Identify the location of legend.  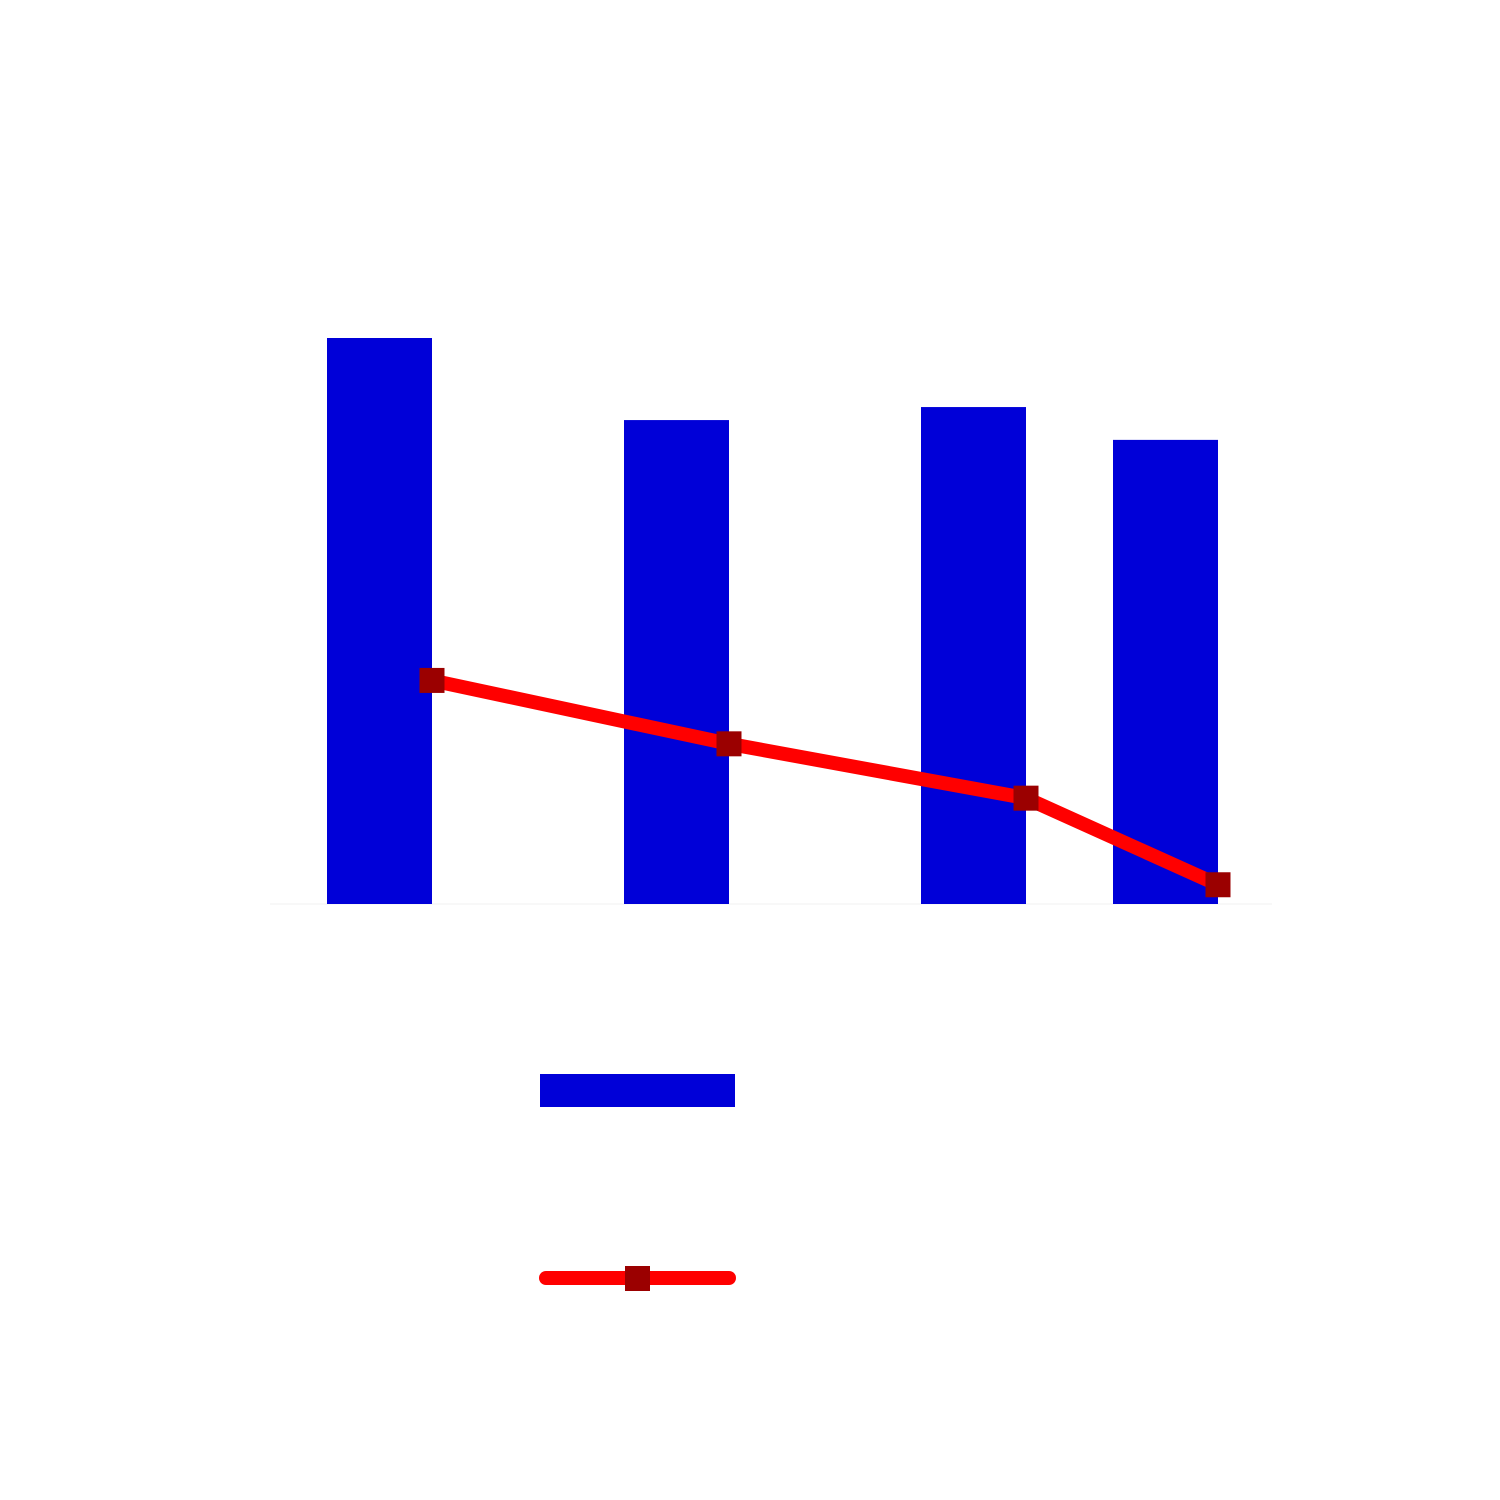
(637, 1182).